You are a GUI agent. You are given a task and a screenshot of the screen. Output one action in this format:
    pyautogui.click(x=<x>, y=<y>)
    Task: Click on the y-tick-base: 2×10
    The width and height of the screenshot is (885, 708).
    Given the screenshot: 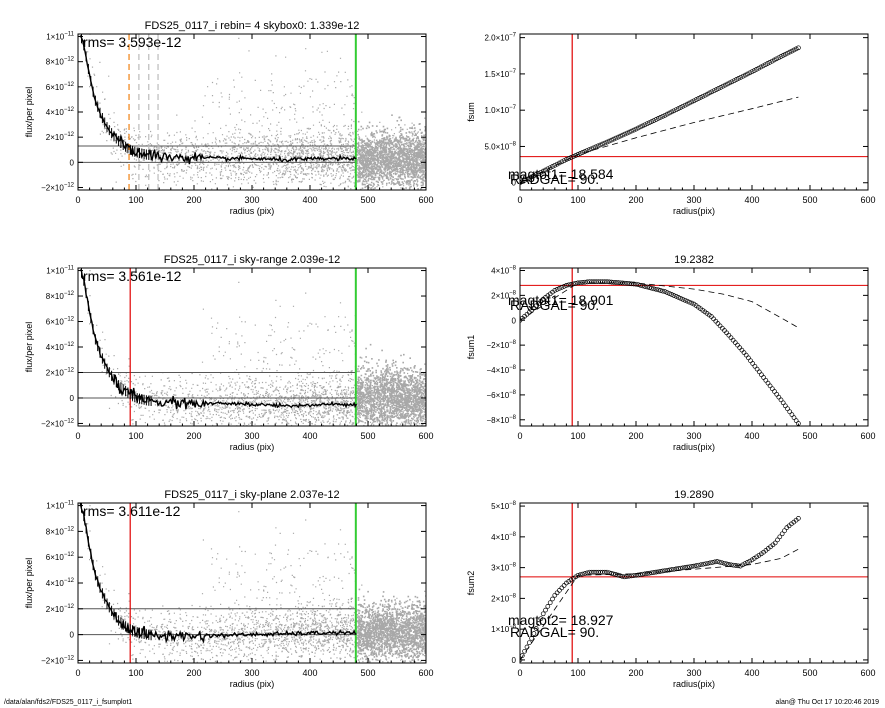 What is the action you would take?
    pyautogui.click(x=500, y=598)
    